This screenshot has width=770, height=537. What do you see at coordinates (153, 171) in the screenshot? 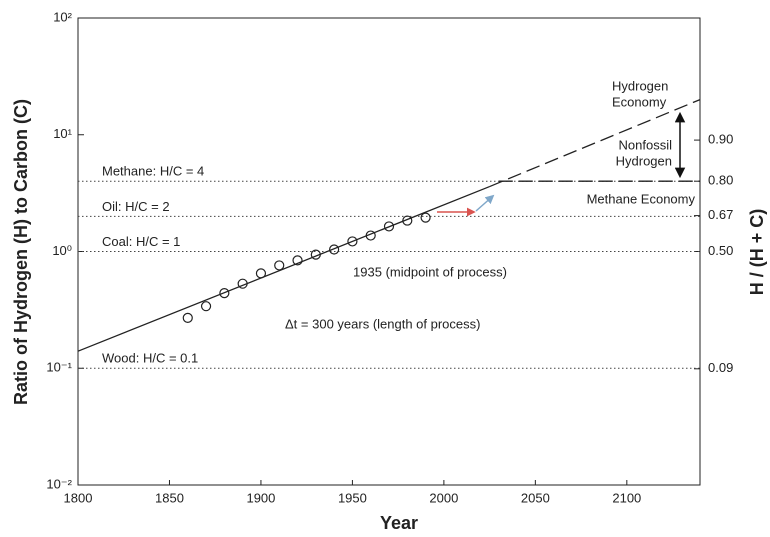
I see `reference-label: Methane: H/C = 4` at bounding box center [153, 171].